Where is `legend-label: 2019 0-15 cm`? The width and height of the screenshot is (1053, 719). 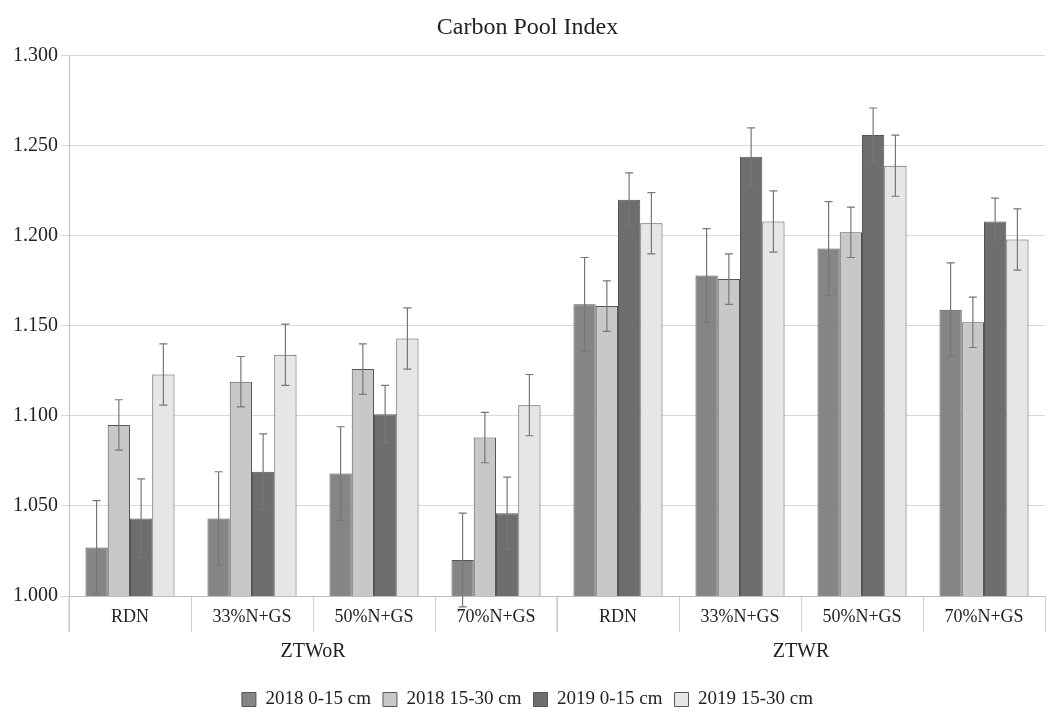
legend-label: 2019 0-15 cm is located at coordinates (610, 698).